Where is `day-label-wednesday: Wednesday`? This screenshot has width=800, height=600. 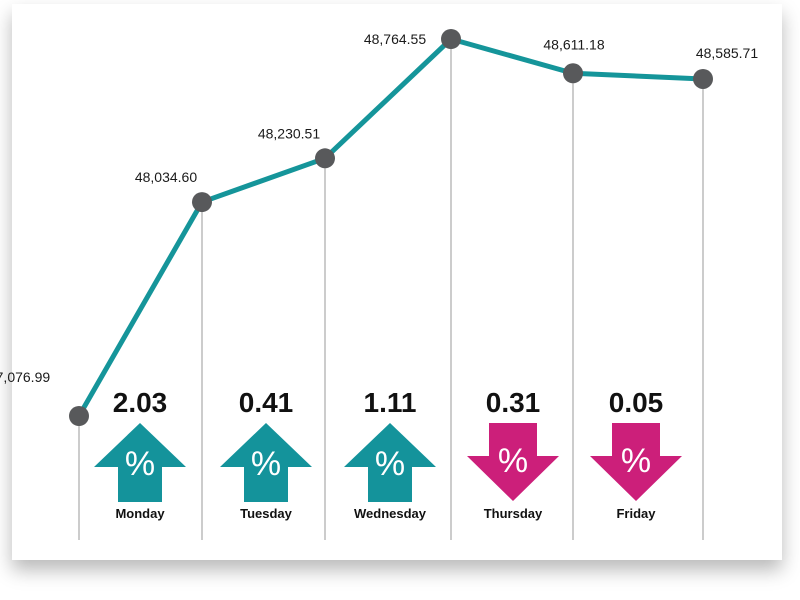 day-label-wednesday: Wednesday is located at coordinates (390, 513).